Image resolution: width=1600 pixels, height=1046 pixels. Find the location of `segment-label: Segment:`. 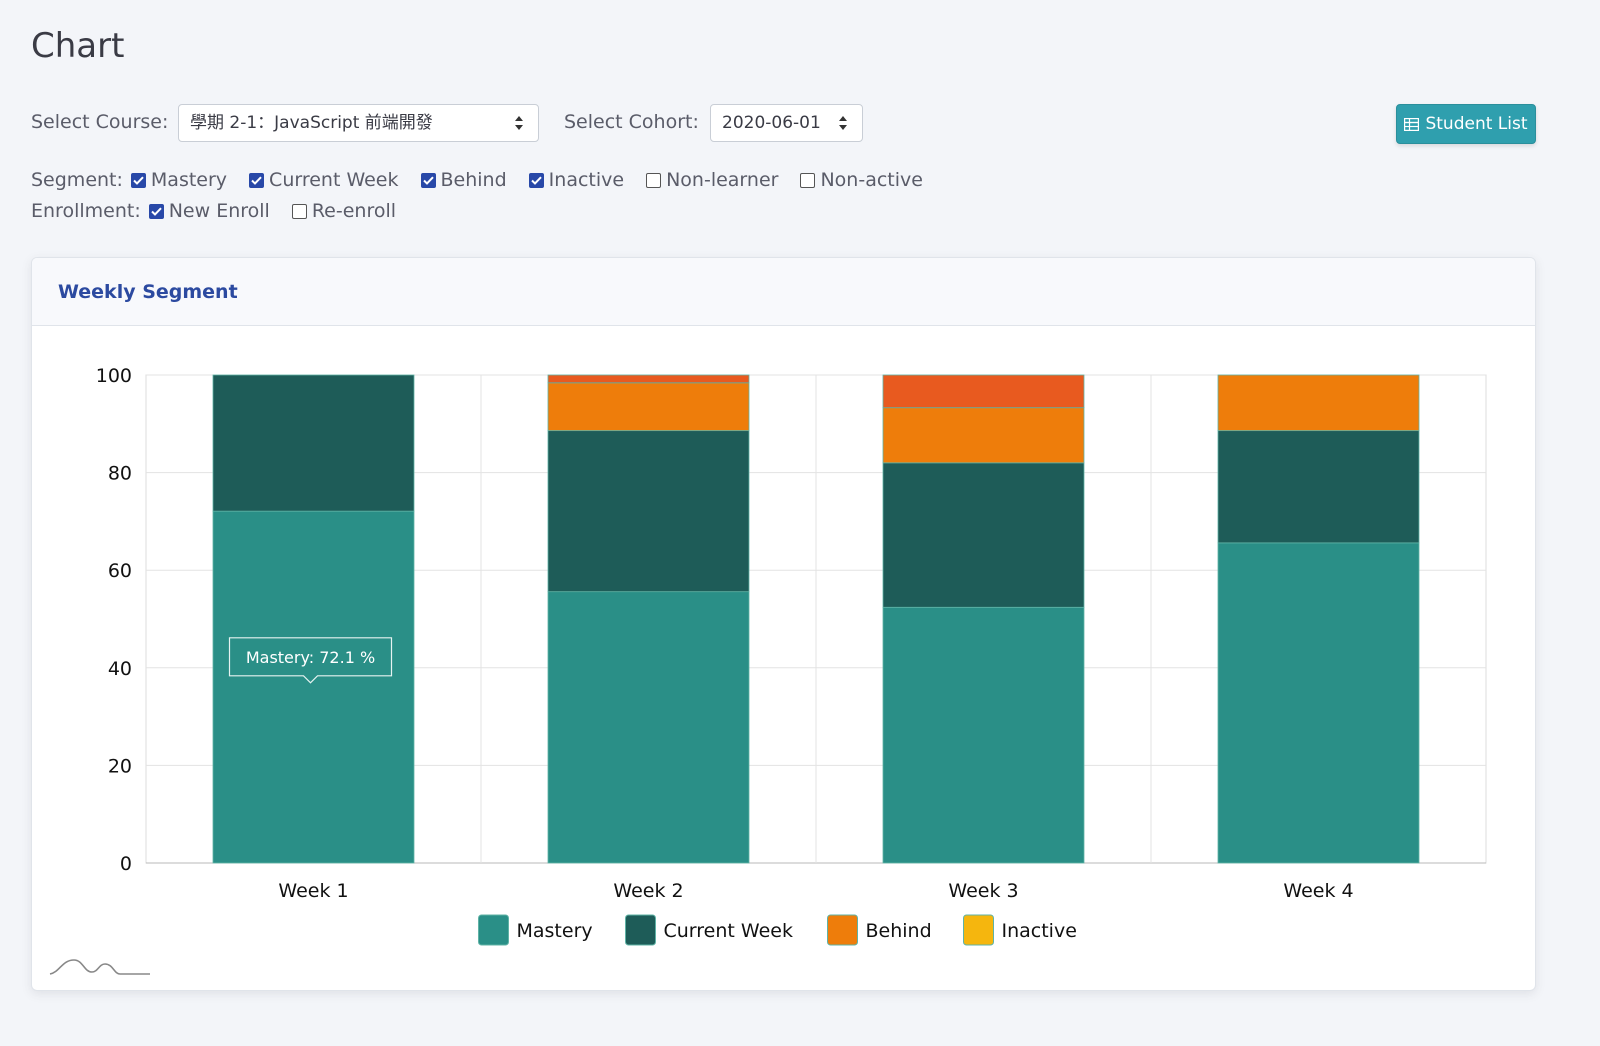

segment-label: Segment: is located at coordinates (77, 180).